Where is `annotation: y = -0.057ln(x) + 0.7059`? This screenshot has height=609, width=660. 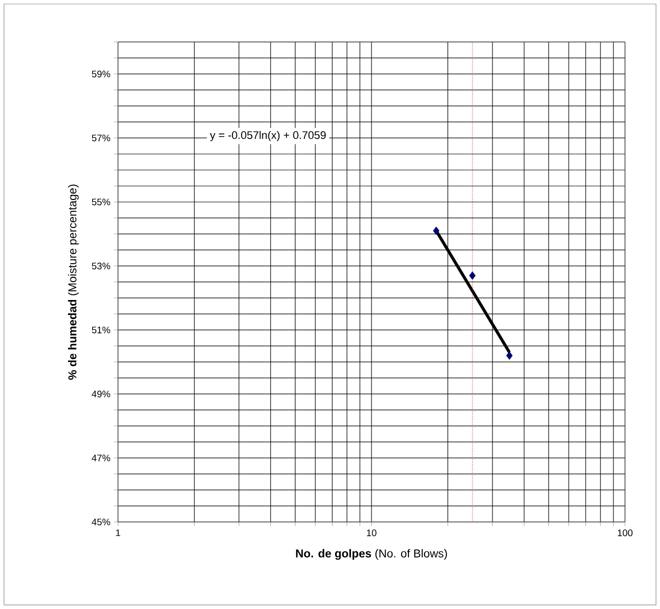
annotation: y = -0.057ln(x) + 0.7059 is located at coordinates (268, 136).